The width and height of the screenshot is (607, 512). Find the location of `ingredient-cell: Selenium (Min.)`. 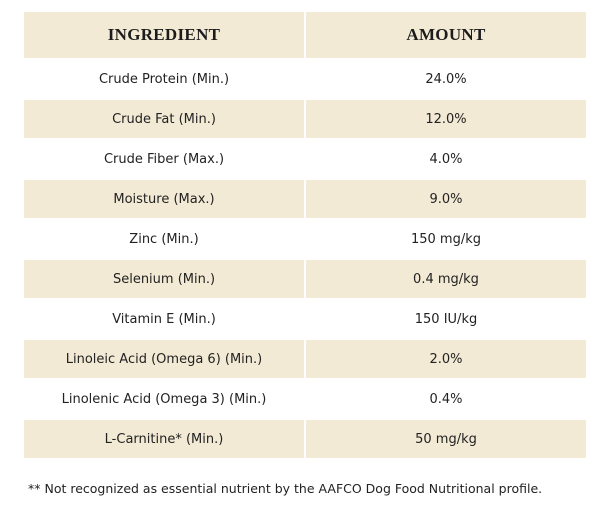

ingredient-cell: Selenium (Min.) is located at coordinates (164, 279).